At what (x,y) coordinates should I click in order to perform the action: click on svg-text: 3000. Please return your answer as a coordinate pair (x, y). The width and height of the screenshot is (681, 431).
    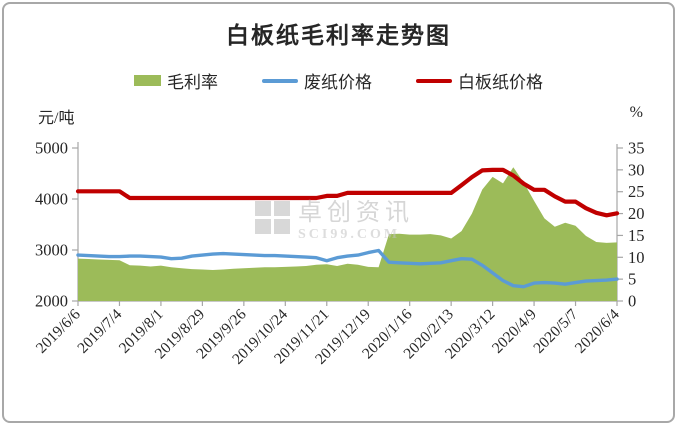
    Looking at the image, I should click on (51, 250).